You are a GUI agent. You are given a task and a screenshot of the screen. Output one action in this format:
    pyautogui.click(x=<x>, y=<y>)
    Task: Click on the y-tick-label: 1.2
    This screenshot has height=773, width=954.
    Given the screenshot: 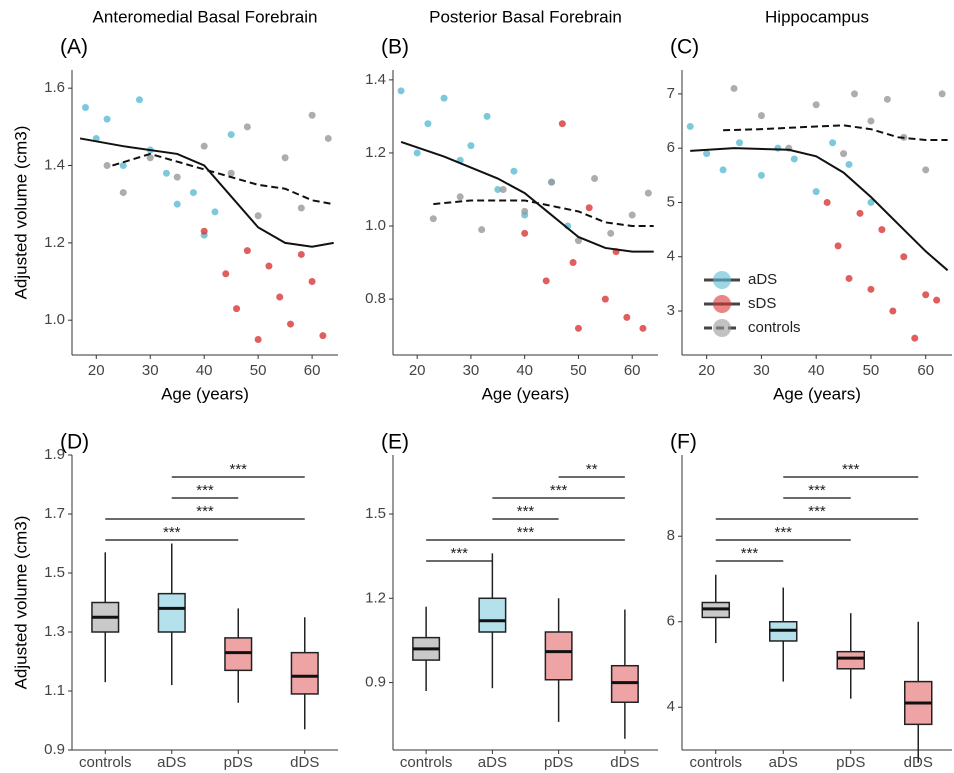 What is the action you would take?
    pyautogui.click(x=375, y=152)
    